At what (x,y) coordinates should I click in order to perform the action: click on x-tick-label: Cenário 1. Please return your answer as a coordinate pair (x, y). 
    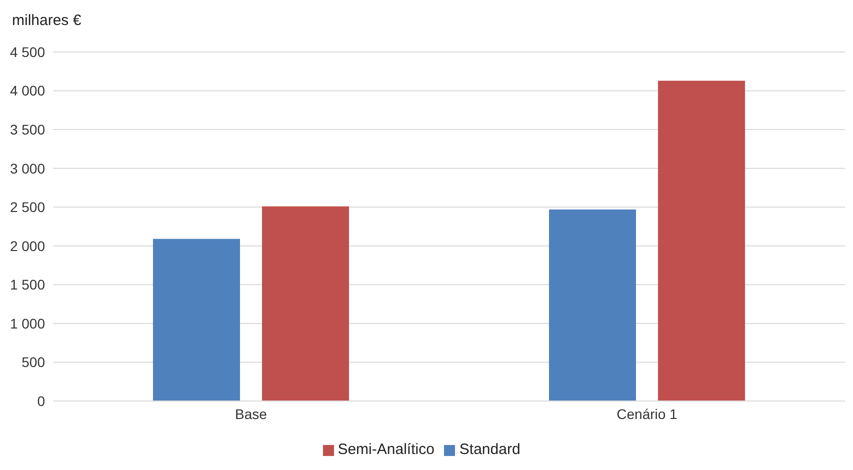
    Looking at the image, I should click on (647, 414).